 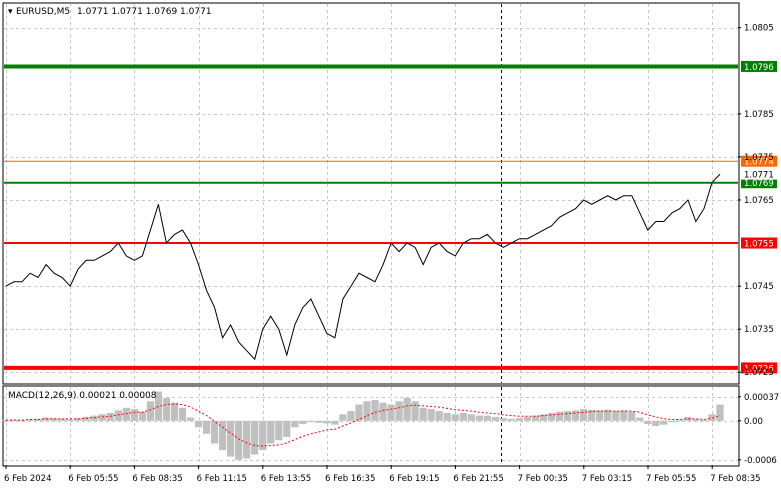 What do you see at coordinates (607, 479) in the screenshot?
I see `time-label: 7 Feb 03:15` at bounding box center [607, 479].